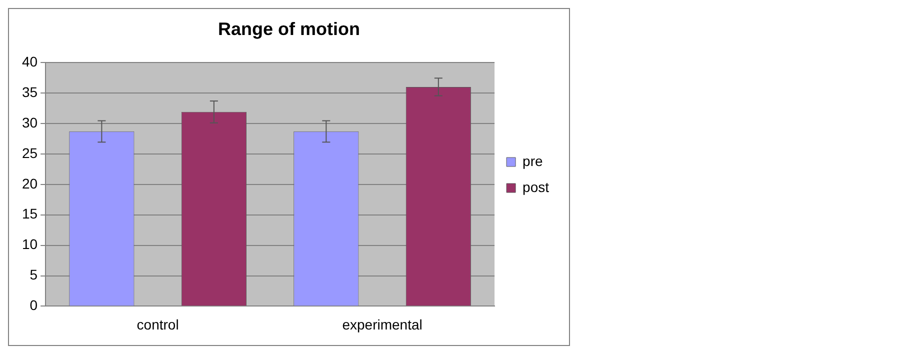  Describe the element at coordinates (30, 92) in the screenshot. I see `y-tick-label: 35` at that location.